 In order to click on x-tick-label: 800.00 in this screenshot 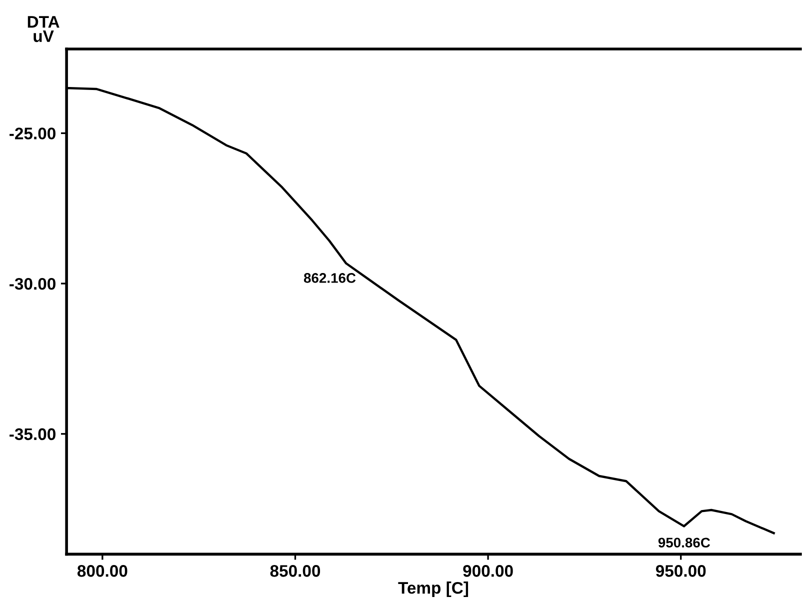, I will do `click(102, 571)`.